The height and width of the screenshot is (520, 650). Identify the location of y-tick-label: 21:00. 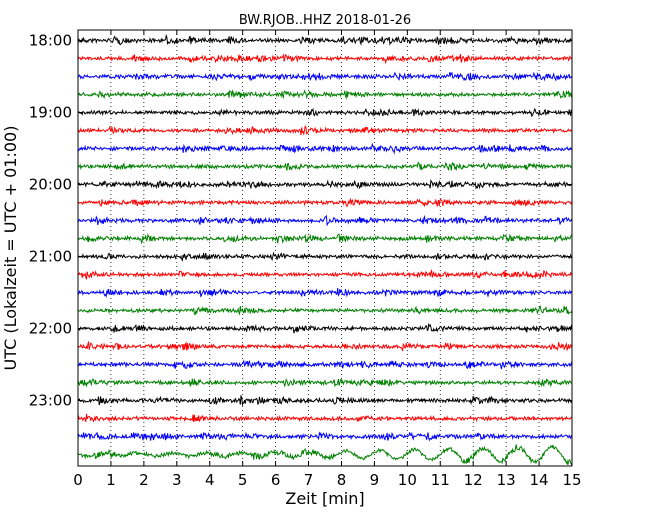
(50, 257).